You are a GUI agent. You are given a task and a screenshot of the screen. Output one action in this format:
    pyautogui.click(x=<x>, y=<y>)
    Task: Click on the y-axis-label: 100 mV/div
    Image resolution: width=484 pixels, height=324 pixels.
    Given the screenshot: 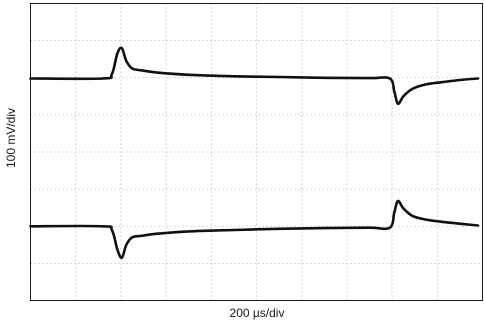 What is the action you would take?
    pyautogui.click(x=11, y=138)
    